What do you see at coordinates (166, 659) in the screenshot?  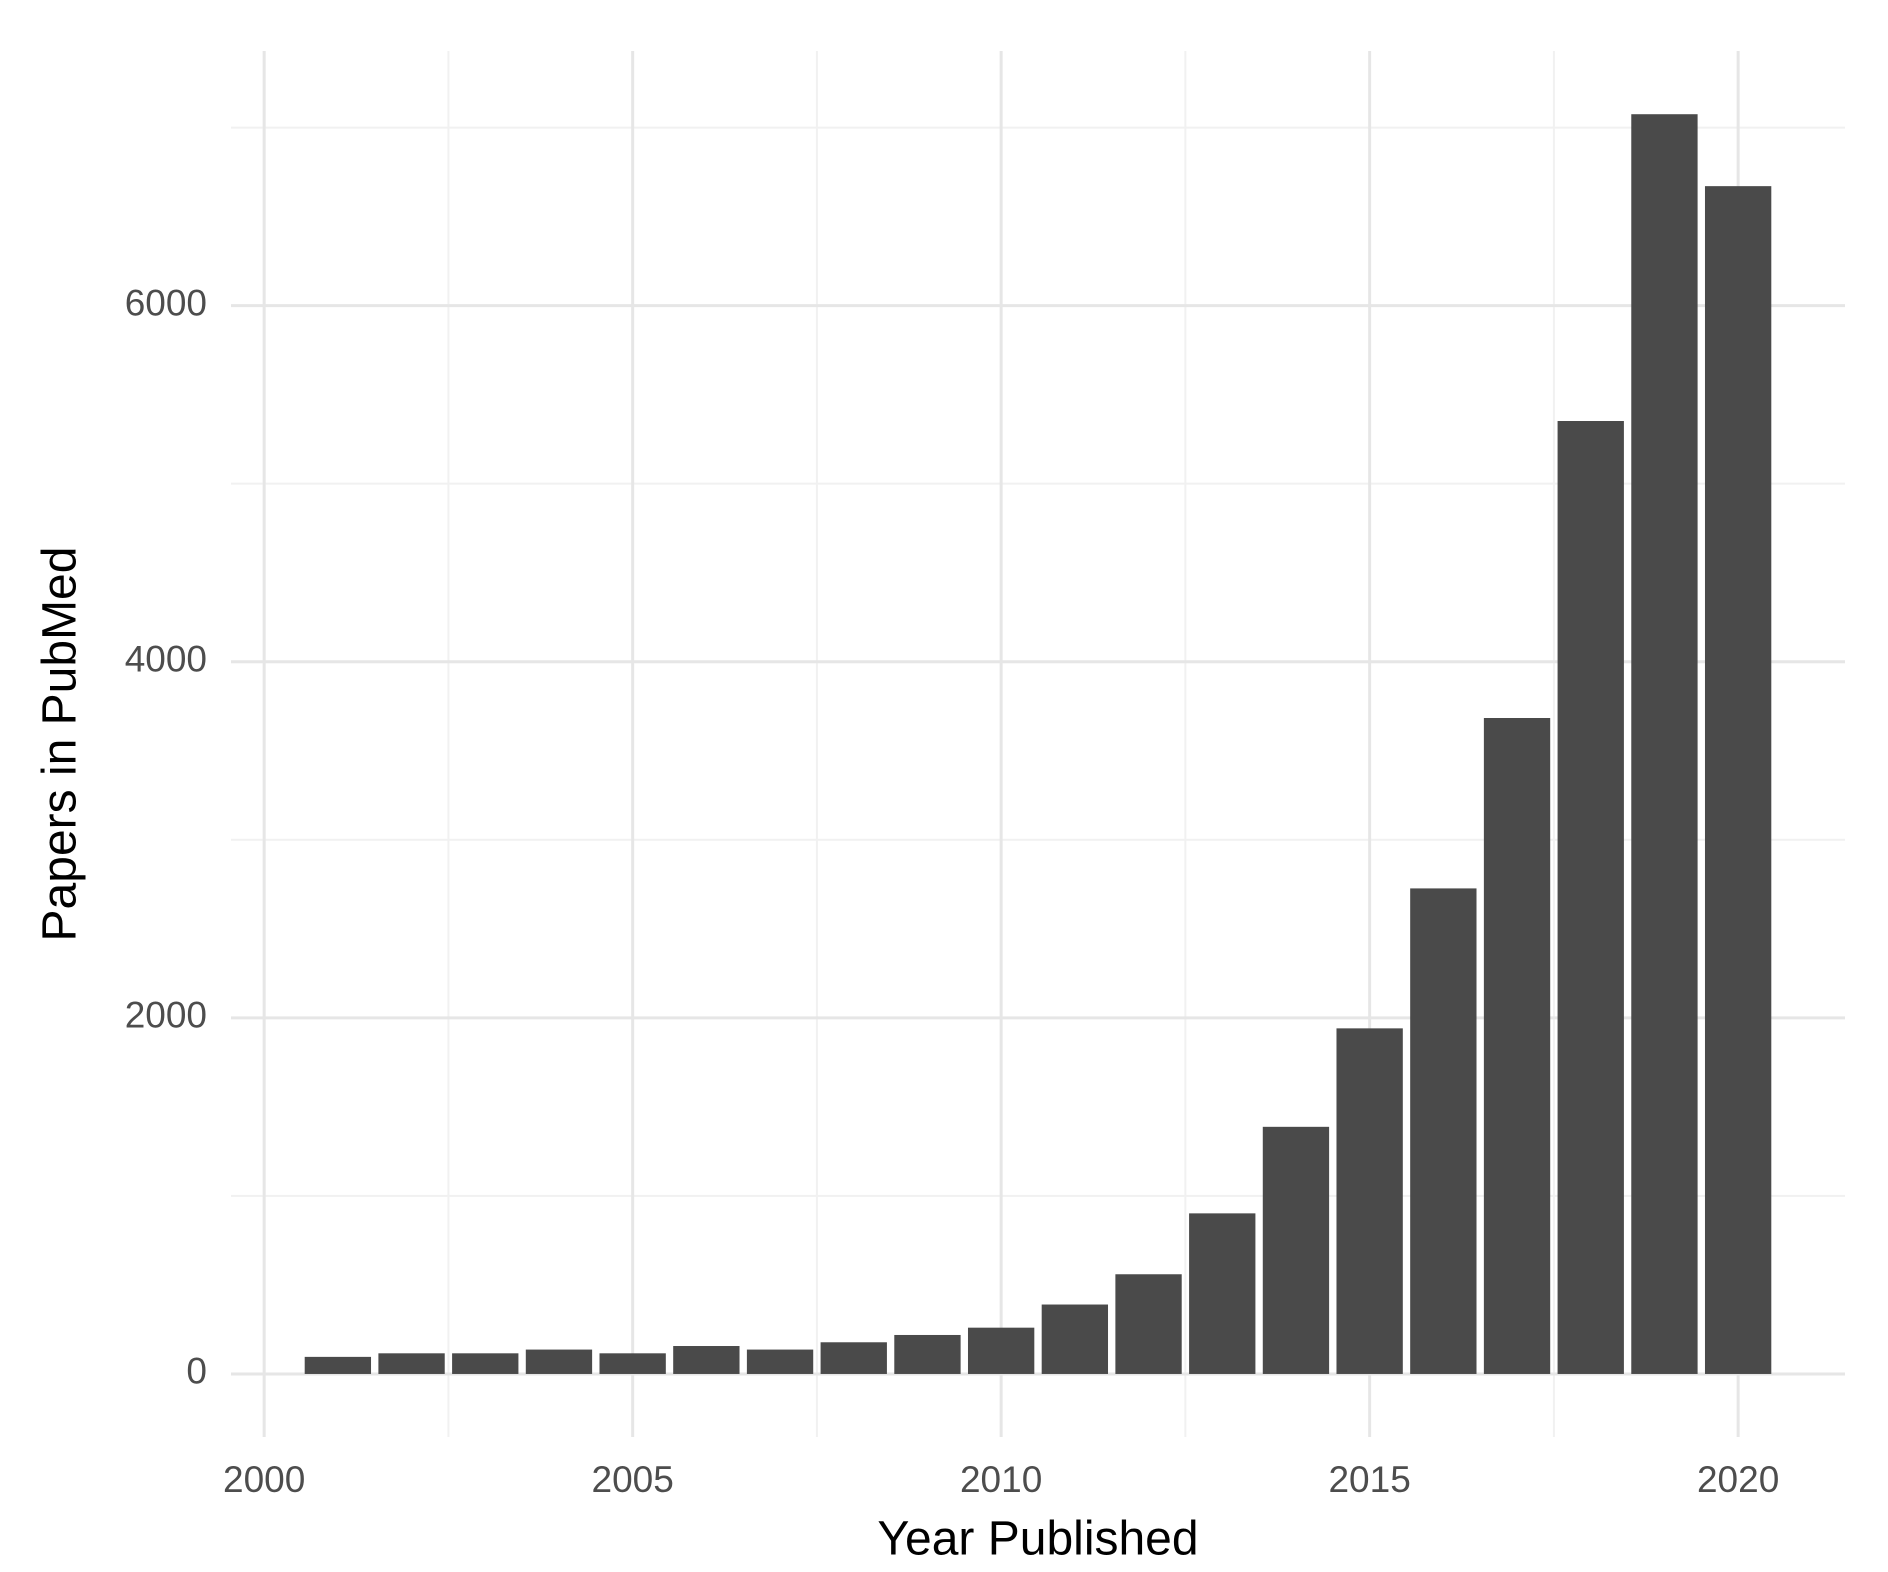 I see `y-tick-label: 4000` at bounding box center [166, 659].